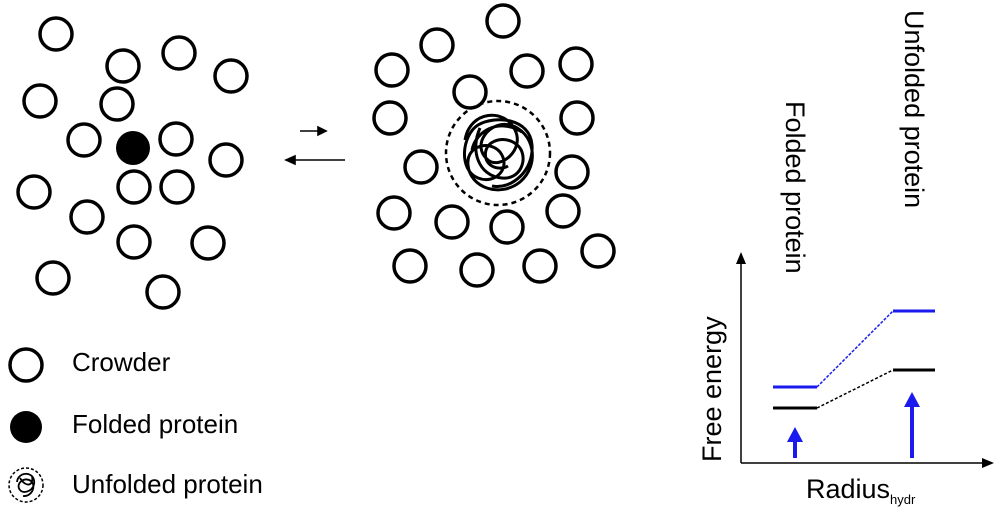  What do you see at coordinates (914, 109) in the screenshot?
I see `unfolded-protein-level-label: Unfolded protein` at bounding box center [914, 109].